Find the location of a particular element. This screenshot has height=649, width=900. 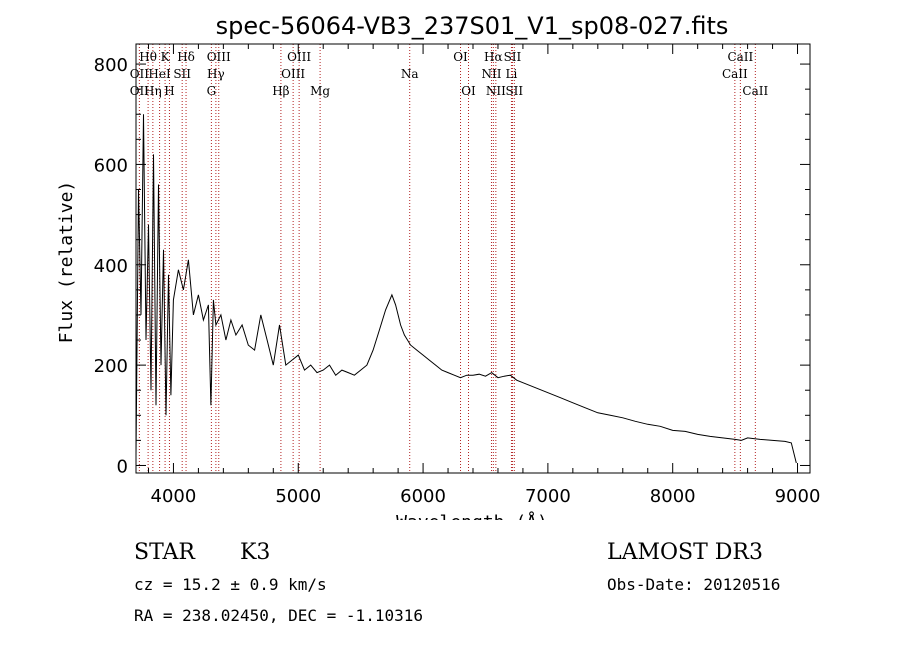

line-label: Li is located at coordinates (512, 74).